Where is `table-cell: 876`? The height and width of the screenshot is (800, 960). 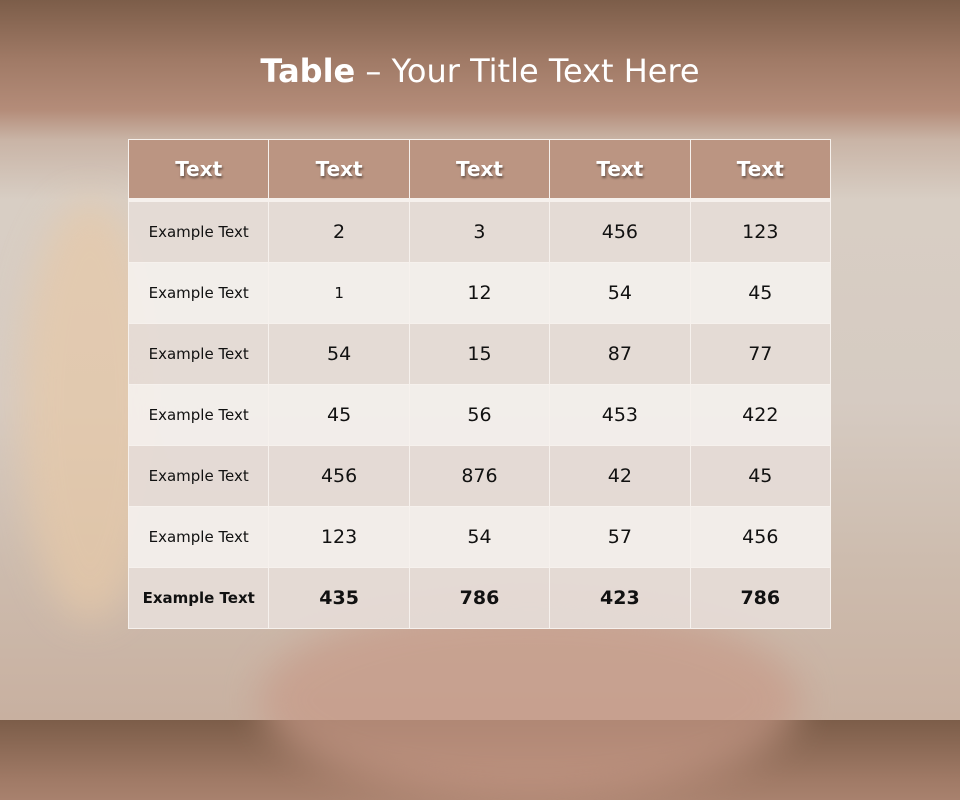 table-cell: 876 is located at coordinates (479, 476).